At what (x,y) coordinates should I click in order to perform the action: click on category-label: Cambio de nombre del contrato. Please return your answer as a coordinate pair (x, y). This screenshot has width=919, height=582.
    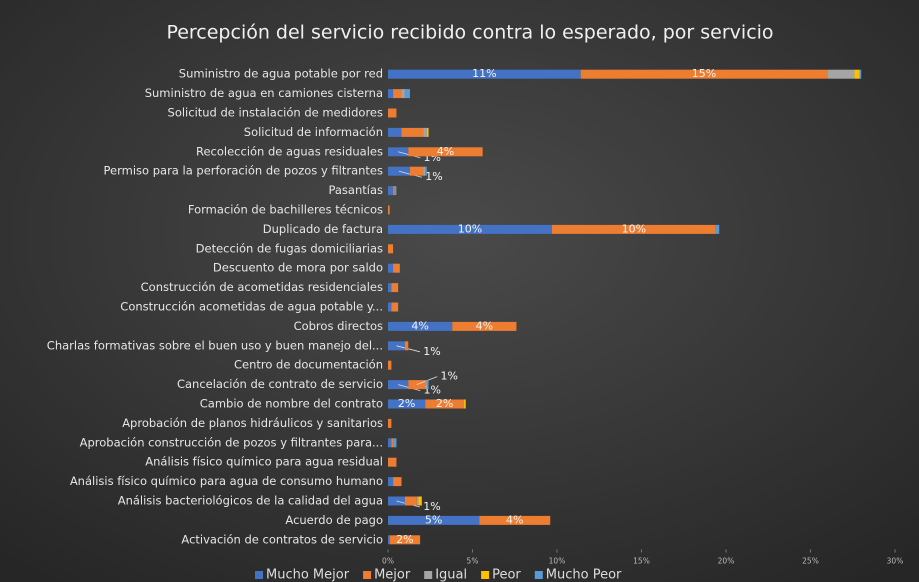
    Looking at the image, I should click on (291, 404).